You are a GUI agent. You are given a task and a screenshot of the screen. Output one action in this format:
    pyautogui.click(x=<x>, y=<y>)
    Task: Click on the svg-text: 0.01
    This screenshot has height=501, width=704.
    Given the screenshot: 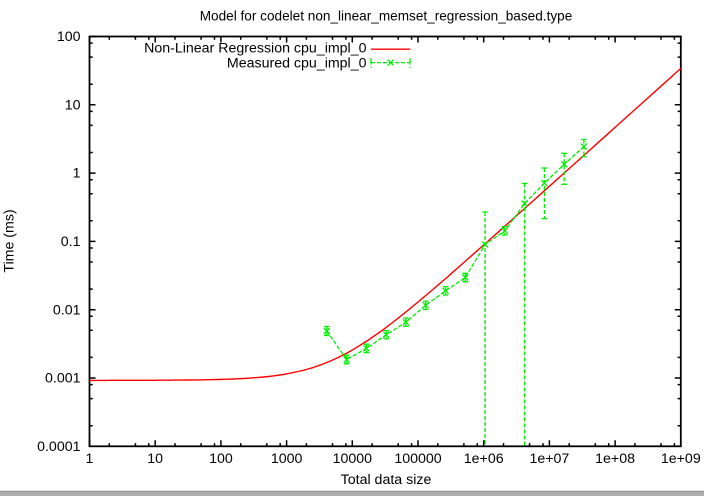 What is the action you would take?
    pyautogui.click(x=67, y=310)
    